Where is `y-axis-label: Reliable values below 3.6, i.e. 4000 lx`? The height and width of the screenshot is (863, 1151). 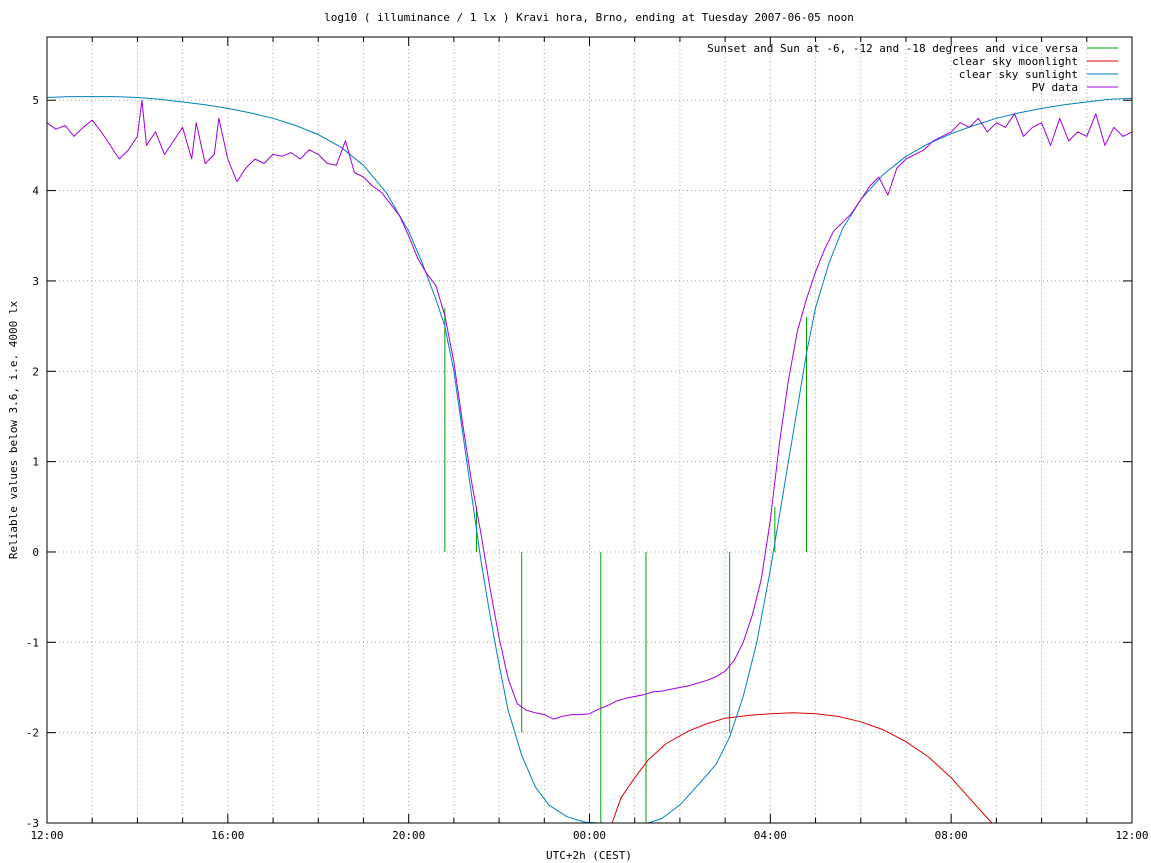
y-axis-label: Reliable values below 3.6, i.e. 4000 lx is located at coordinates (13, 429).